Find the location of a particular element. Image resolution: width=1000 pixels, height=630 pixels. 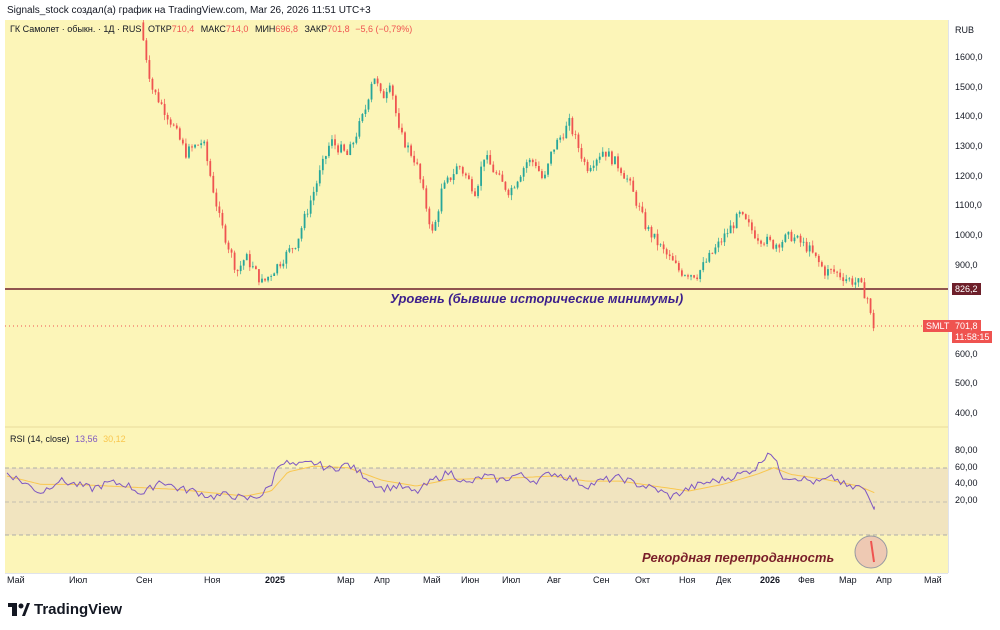

rsi-legend-label: RSI (14, close) is located at coordinates (40, 439).